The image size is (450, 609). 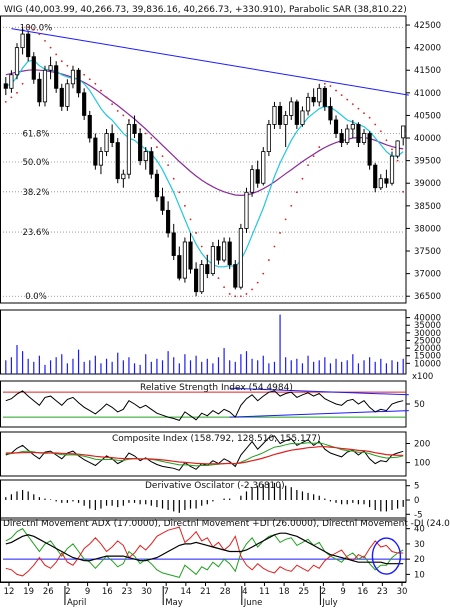 What do you see at coordinates (422, 464) in the screenshot?
I see `composite-axis-tick-label: 100` at bounding box center [422, 464].